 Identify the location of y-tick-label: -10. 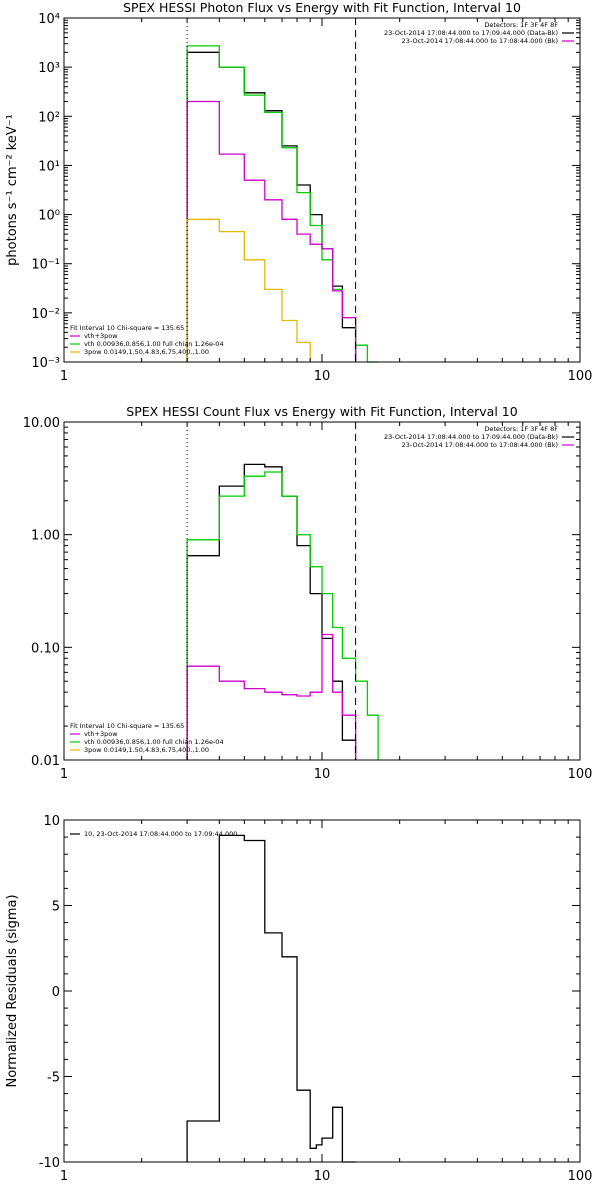
(49, 1163).